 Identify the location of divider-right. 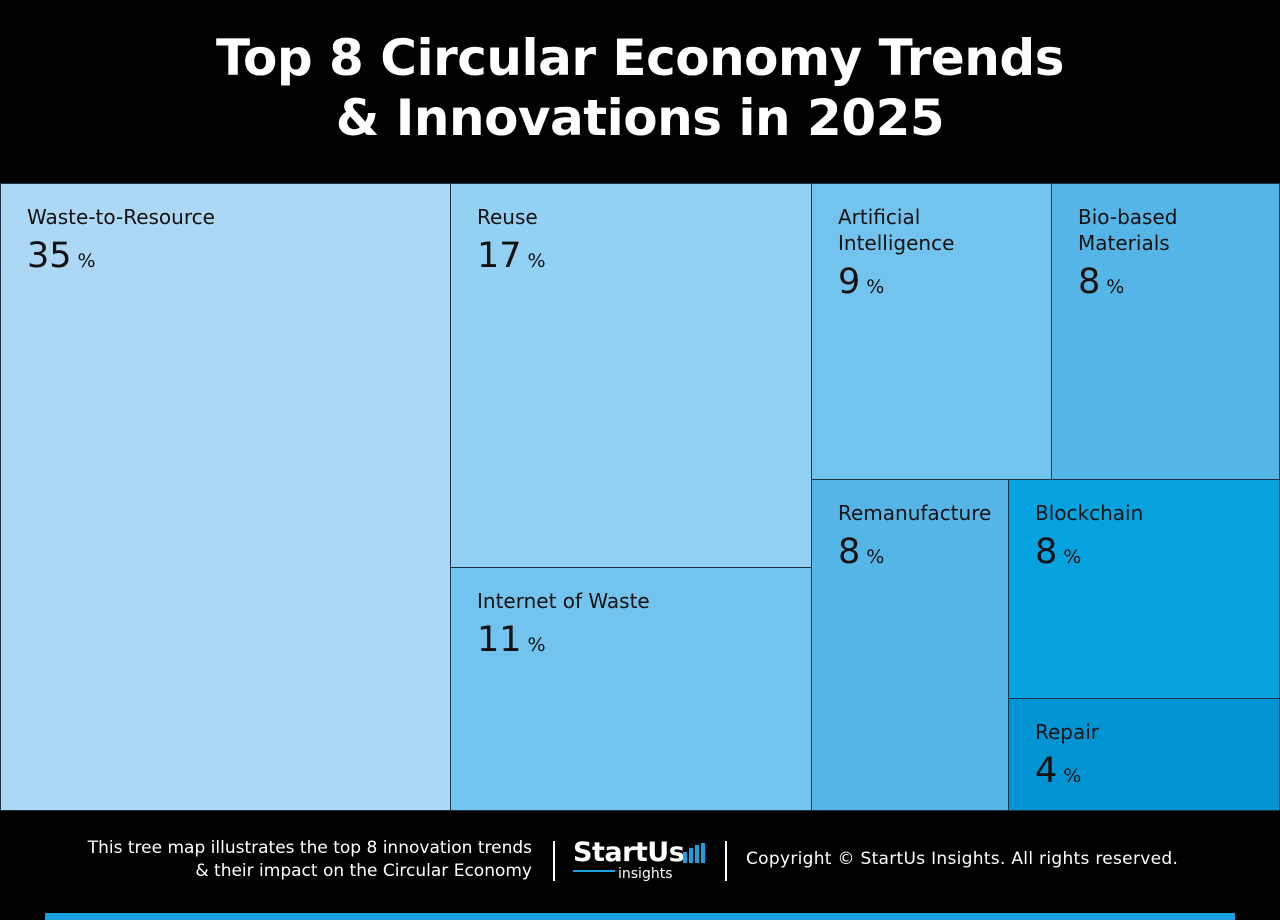
(726, 861).